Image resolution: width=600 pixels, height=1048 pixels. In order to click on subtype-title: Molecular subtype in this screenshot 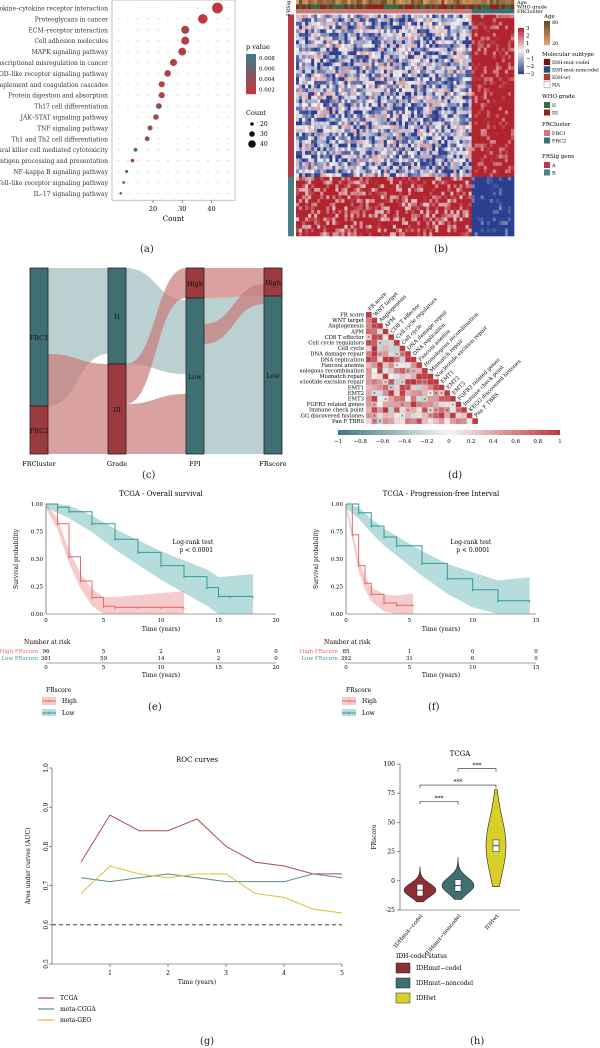, I will do `click(568, 55)`.